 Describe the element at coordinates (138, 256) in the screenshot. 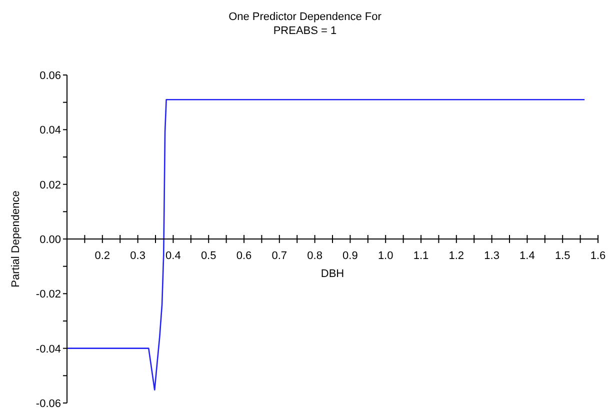

I see `x-tick-label: 0.3` at that location.